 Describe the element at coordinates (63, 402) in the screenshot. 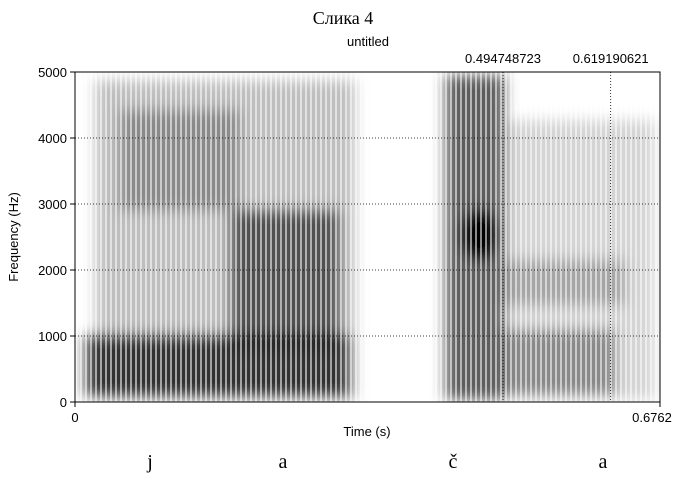

I see `y-tick-label: 0` at that location.